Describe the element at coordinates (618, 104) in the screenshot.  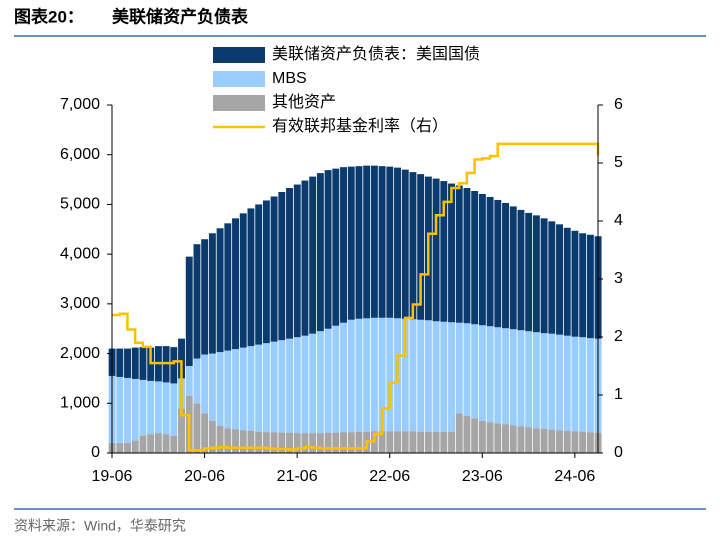
I see `y2-tick-label: 6` at that location.